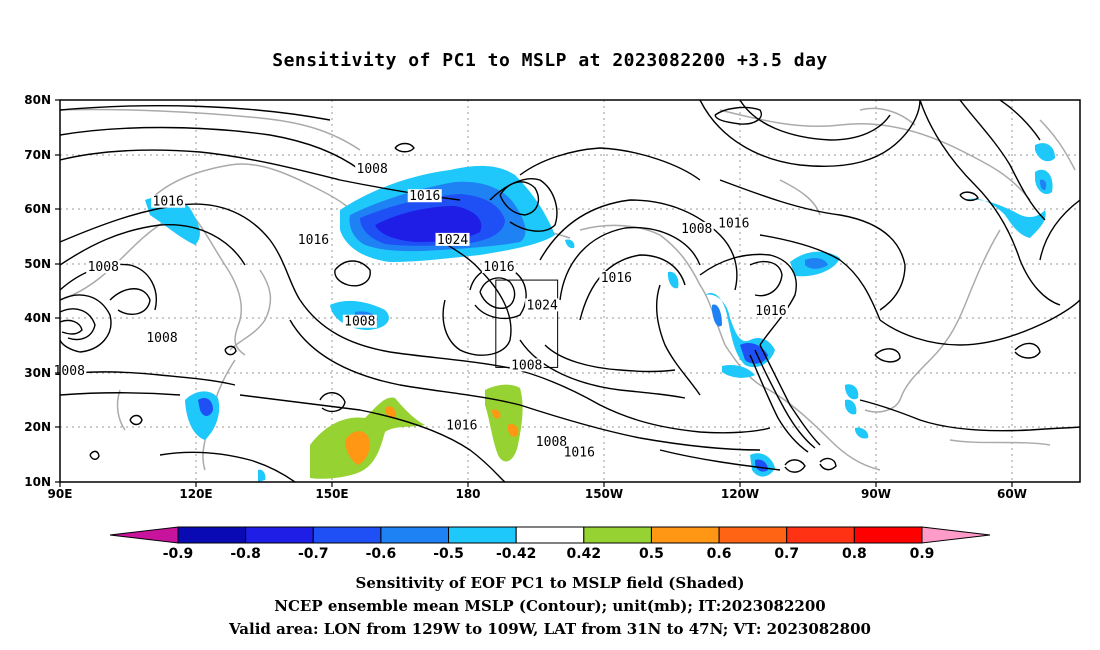  What do you see at coordinates (37, 155) in the screenshot?
I see `lat-label: 70N` at bounding box center [37, 155].